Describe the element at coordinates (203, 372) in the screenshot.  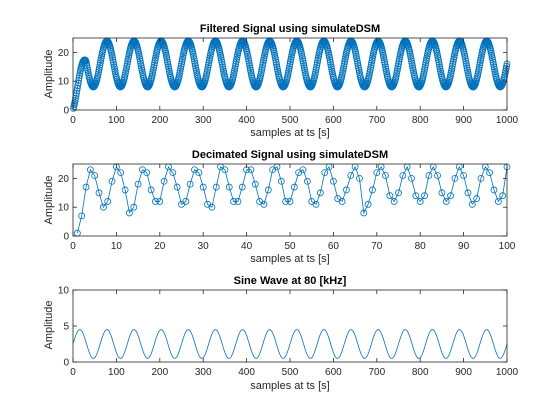
I see `x-tick-label: 300` at that location.